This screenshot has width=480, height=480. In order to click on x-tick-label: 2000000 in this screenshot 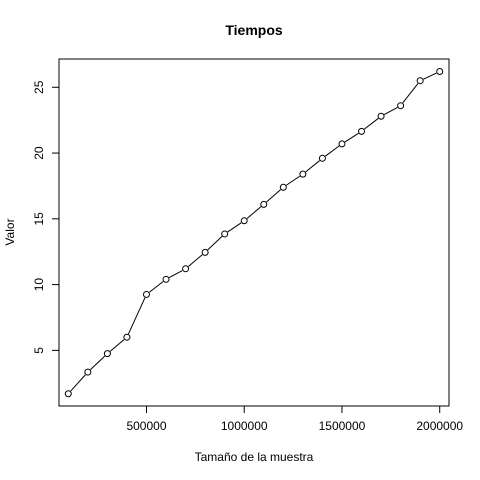, I will do `click(439, 426)`.